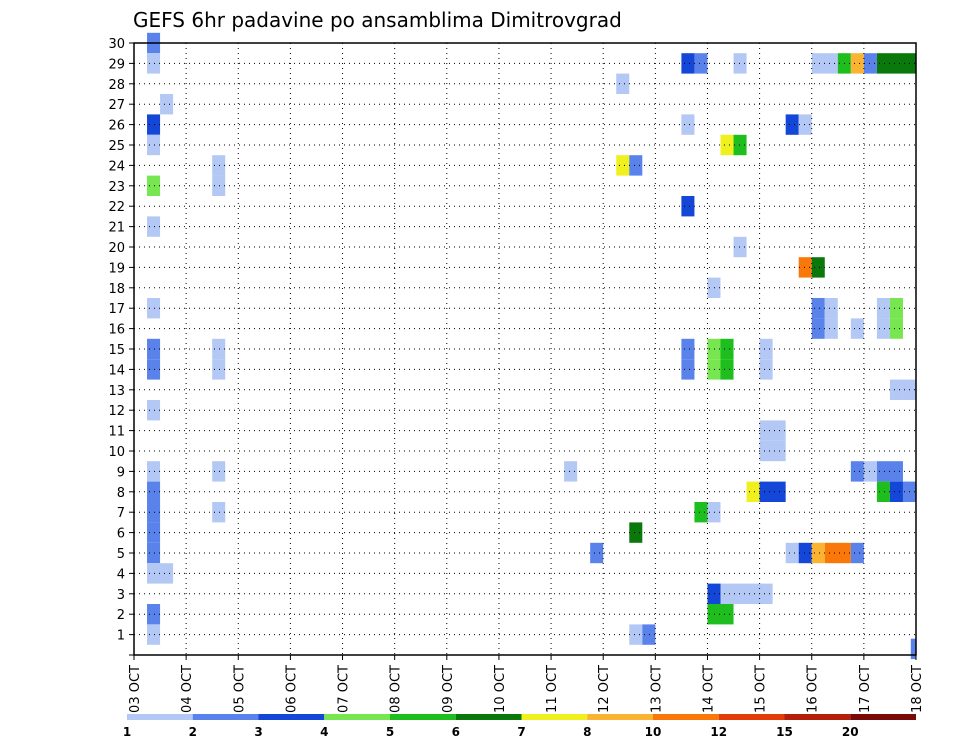 Image resolution: width=960 pixels, height=742 pixels. Describe the element at coordinates (116, 207) in the screenshot. I see `y-tick-label: 22` at that location.